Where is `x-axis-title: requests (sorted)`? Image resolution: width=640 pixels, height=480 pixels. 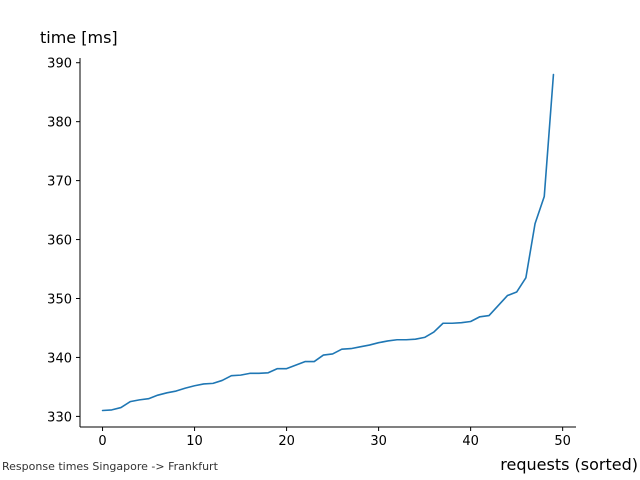
x-axis-title: requests (sorted) is located at coordinates (569, 464).